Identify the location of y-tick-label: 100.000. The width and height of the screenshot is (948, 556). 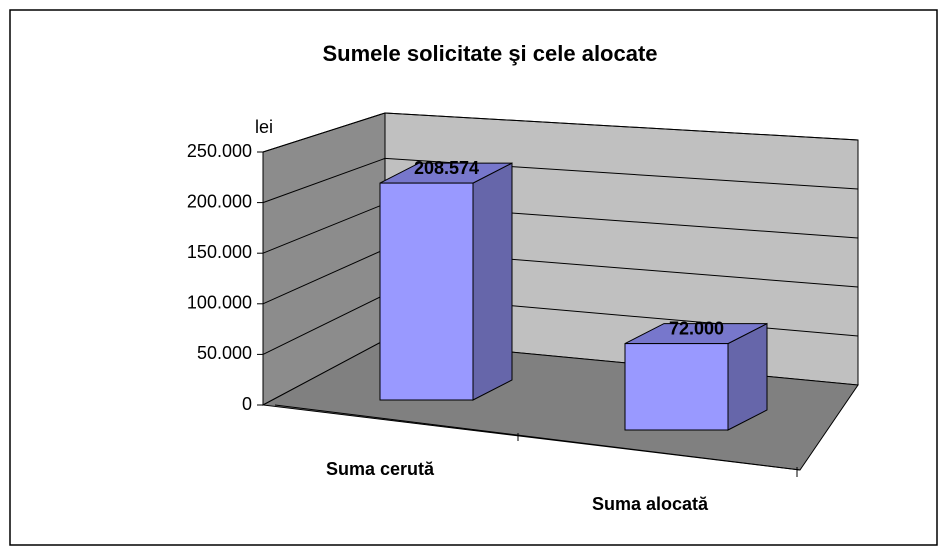
(219, 303).